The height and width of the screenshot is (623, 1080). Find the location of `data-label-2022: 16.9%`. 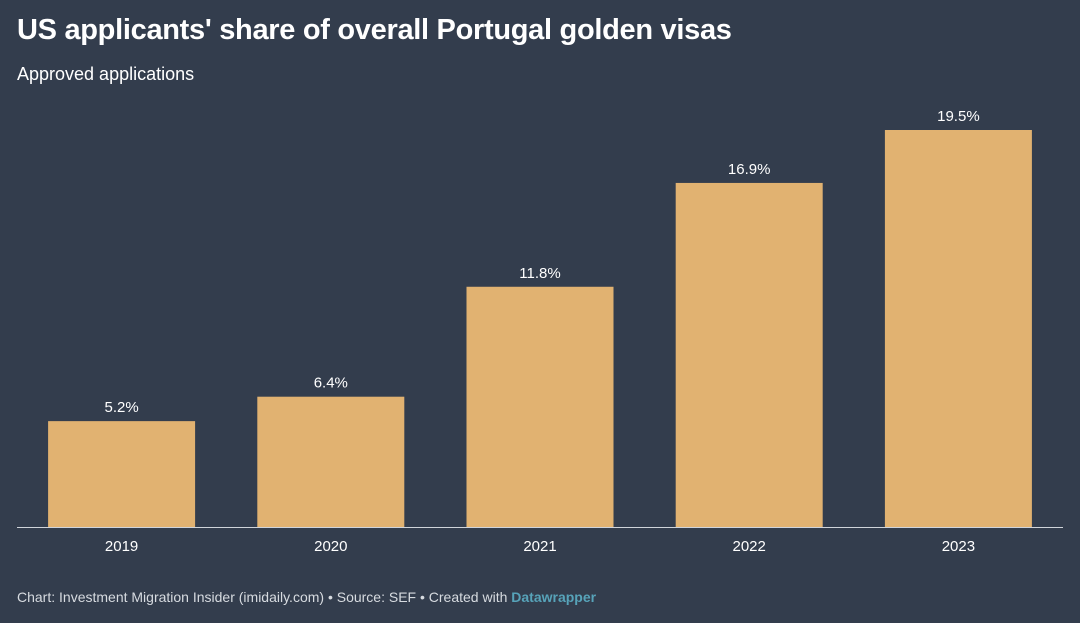

data-label-2022: 16.9% is located at coordinates (749, 169).